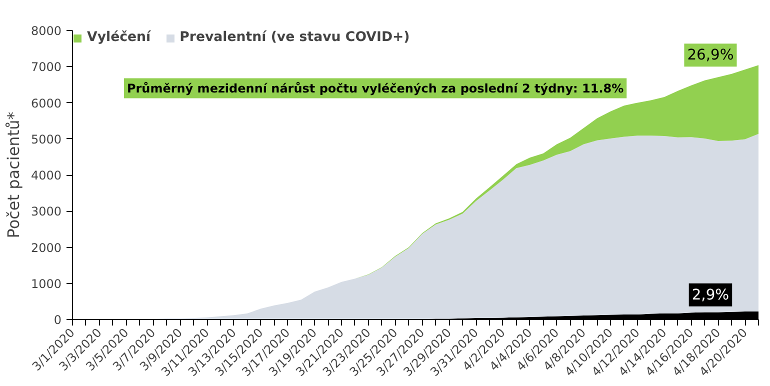 This screenshot has width=770, height=386. Describe the element at coordinates (295, 37) in the screenshot. I see `legend-label: Prevalentní (ve stavu COVID+)` at that location.